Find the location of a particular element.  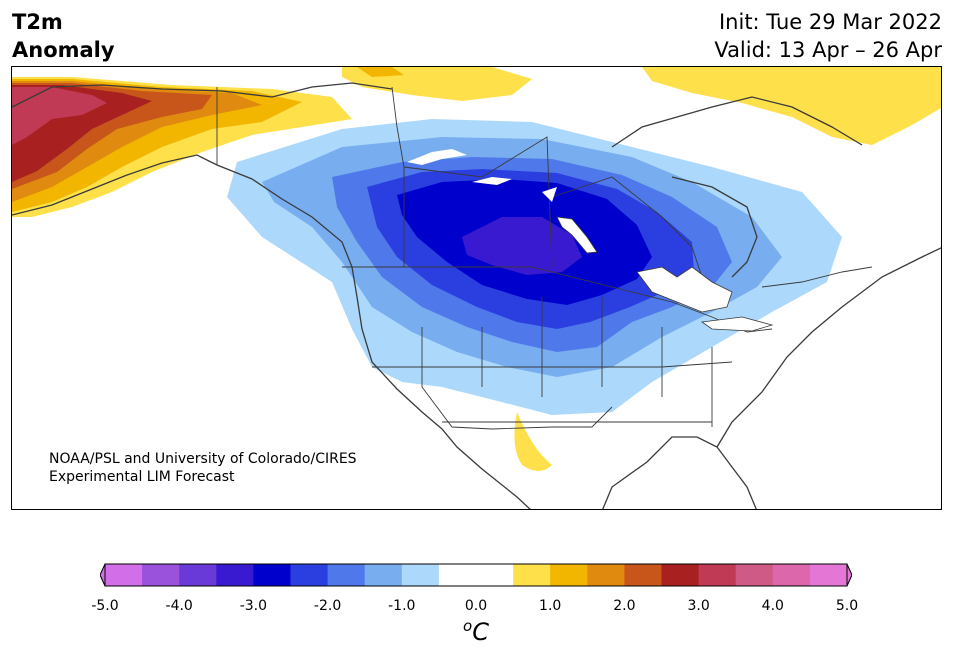

colorbar-tick-label: -3.0 is located at coordinates (253, 606).